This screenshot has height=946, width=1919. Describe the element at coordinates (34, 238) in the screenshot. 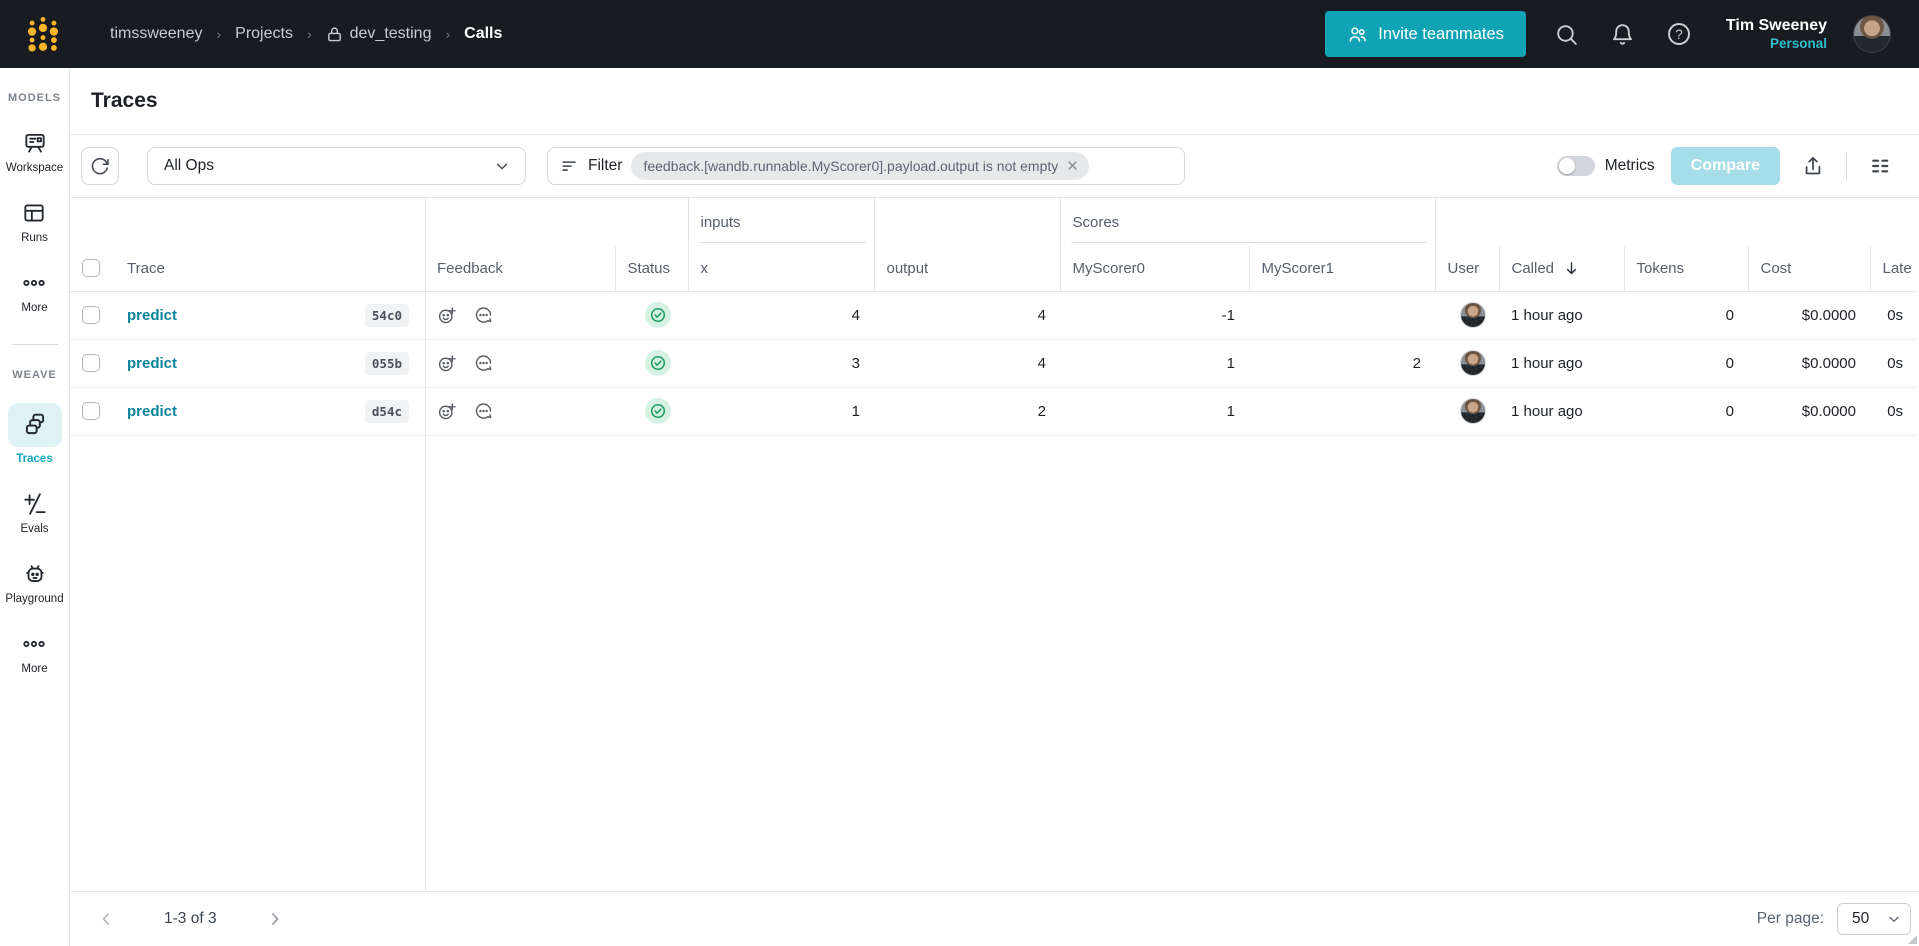

I see `sidebar-item-label: Runs` at that location.